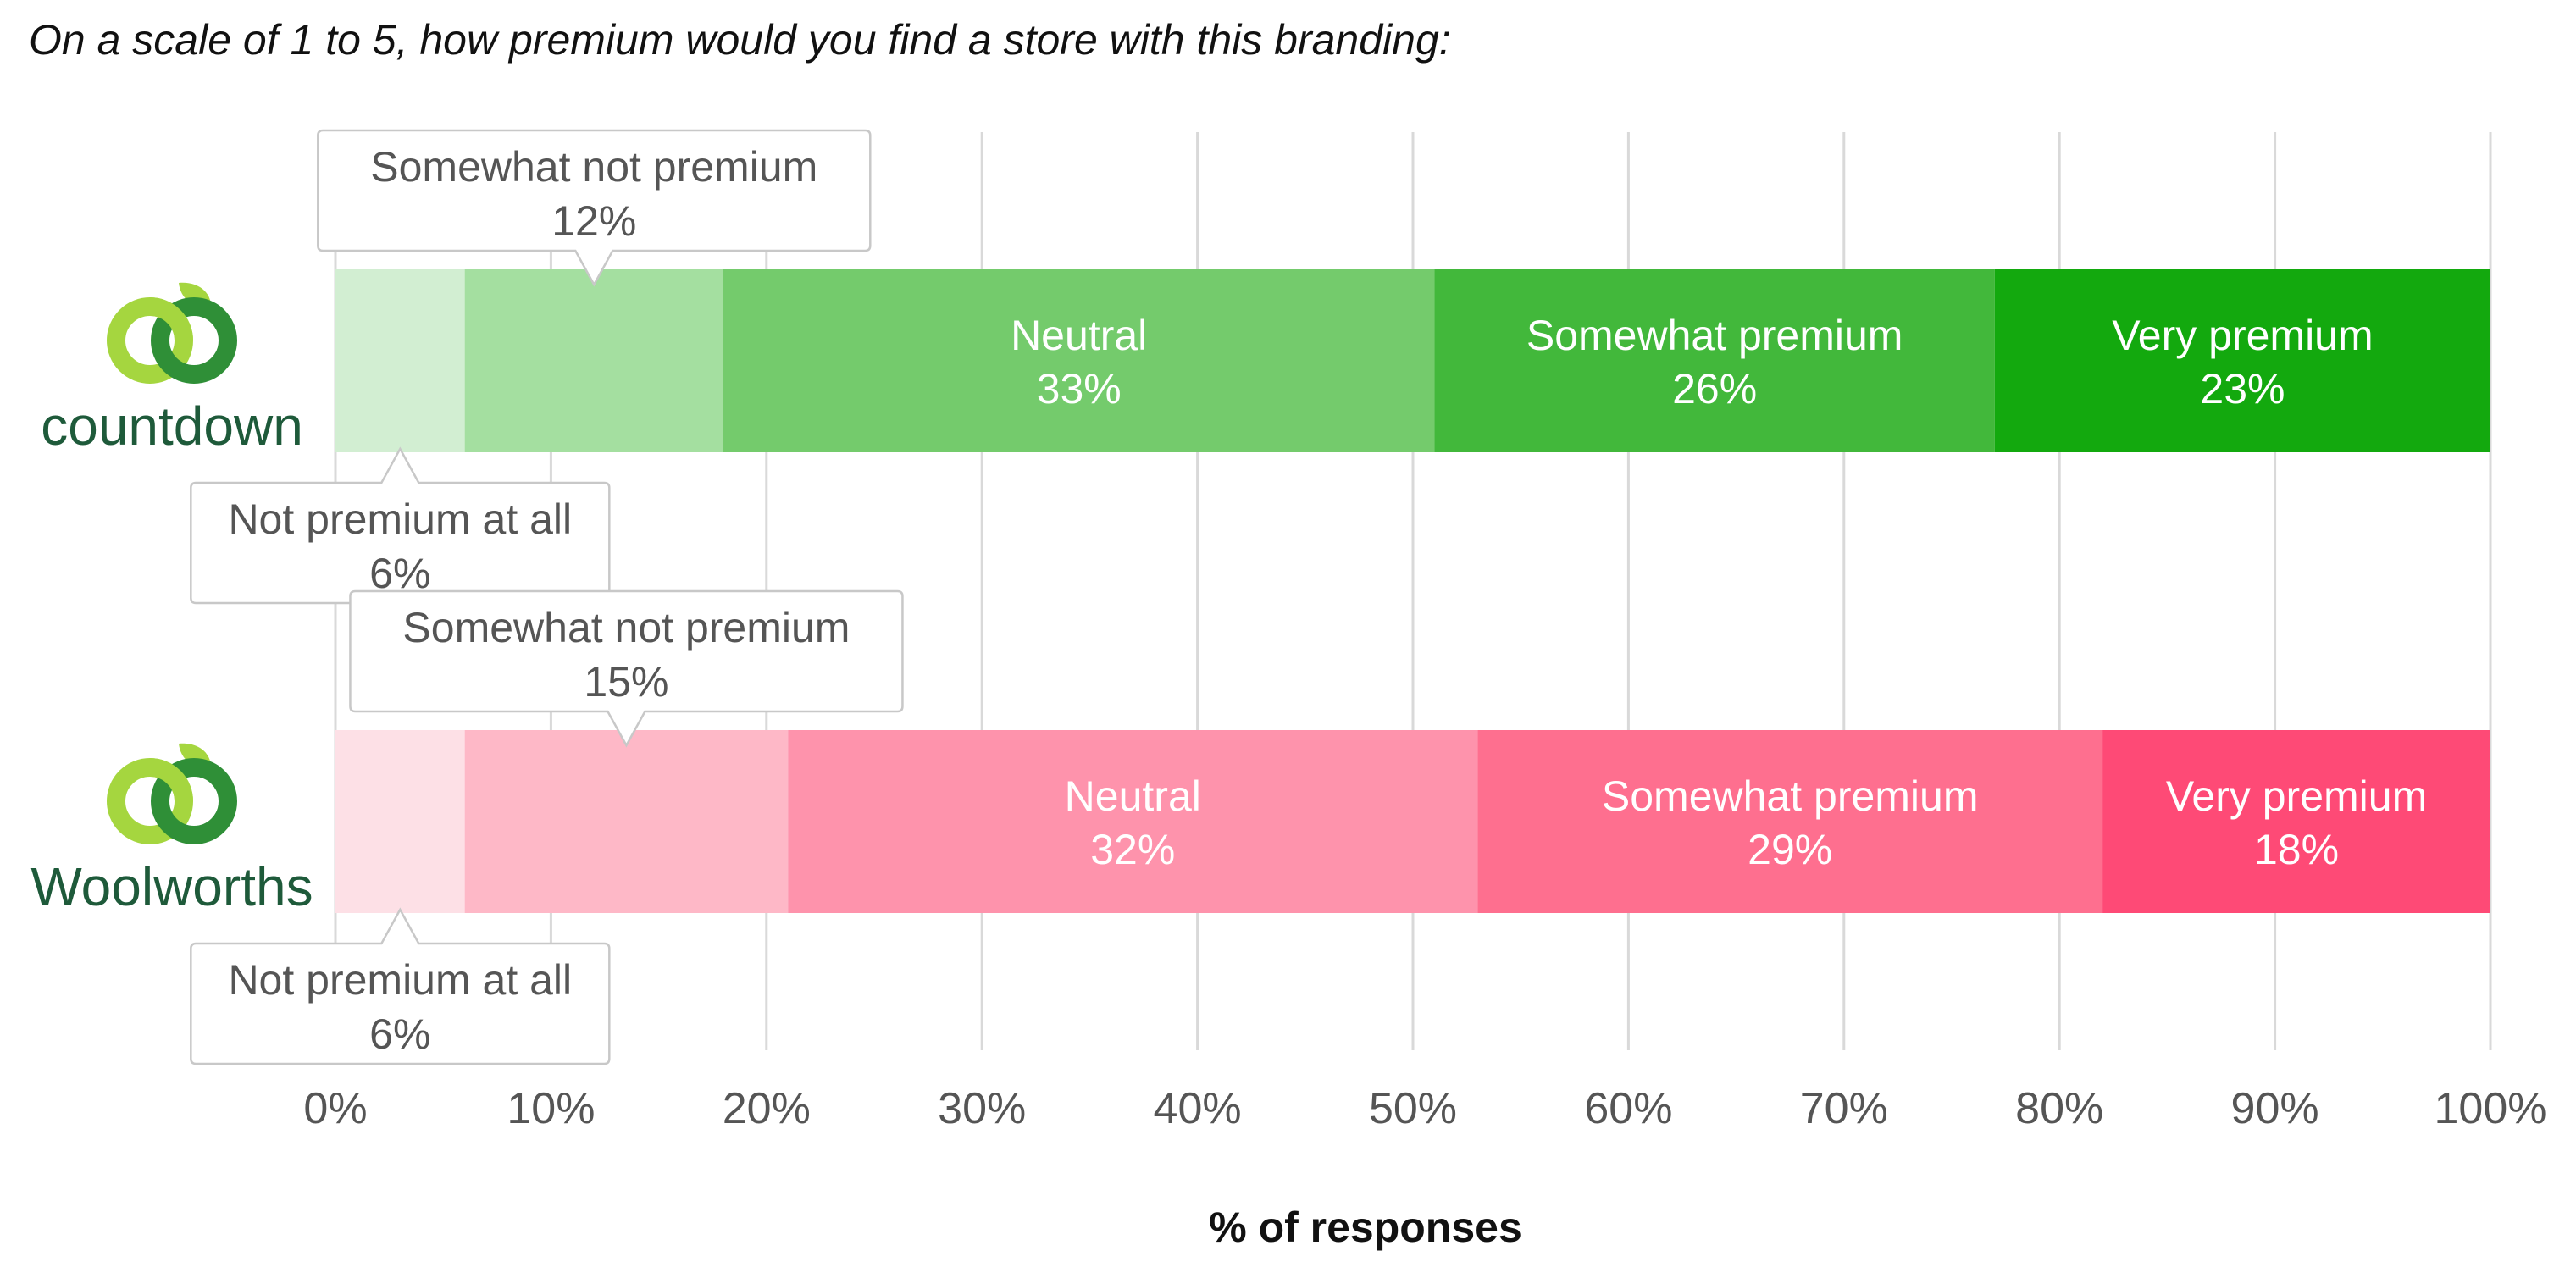 The height and width of the screenshot is (1273, 2576). I want to click on x-axis-title: % of responses, so click(1365, 1227).